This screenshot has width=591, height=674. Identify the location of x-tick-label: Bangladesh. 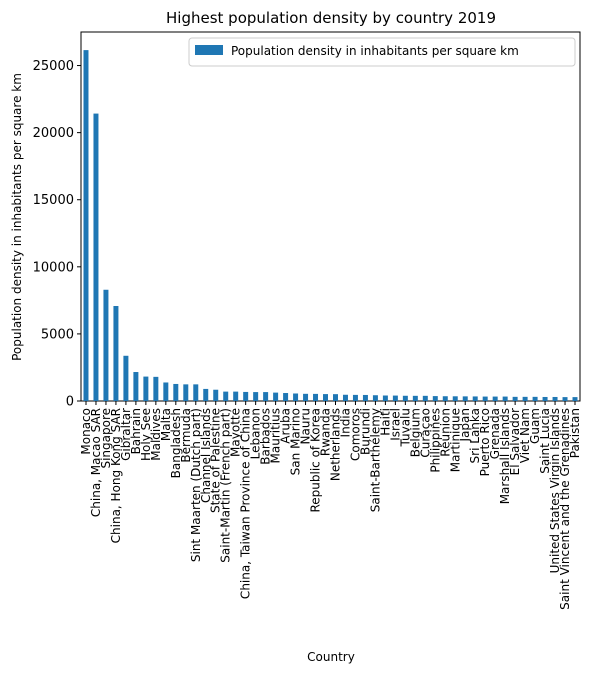
(176, 443).